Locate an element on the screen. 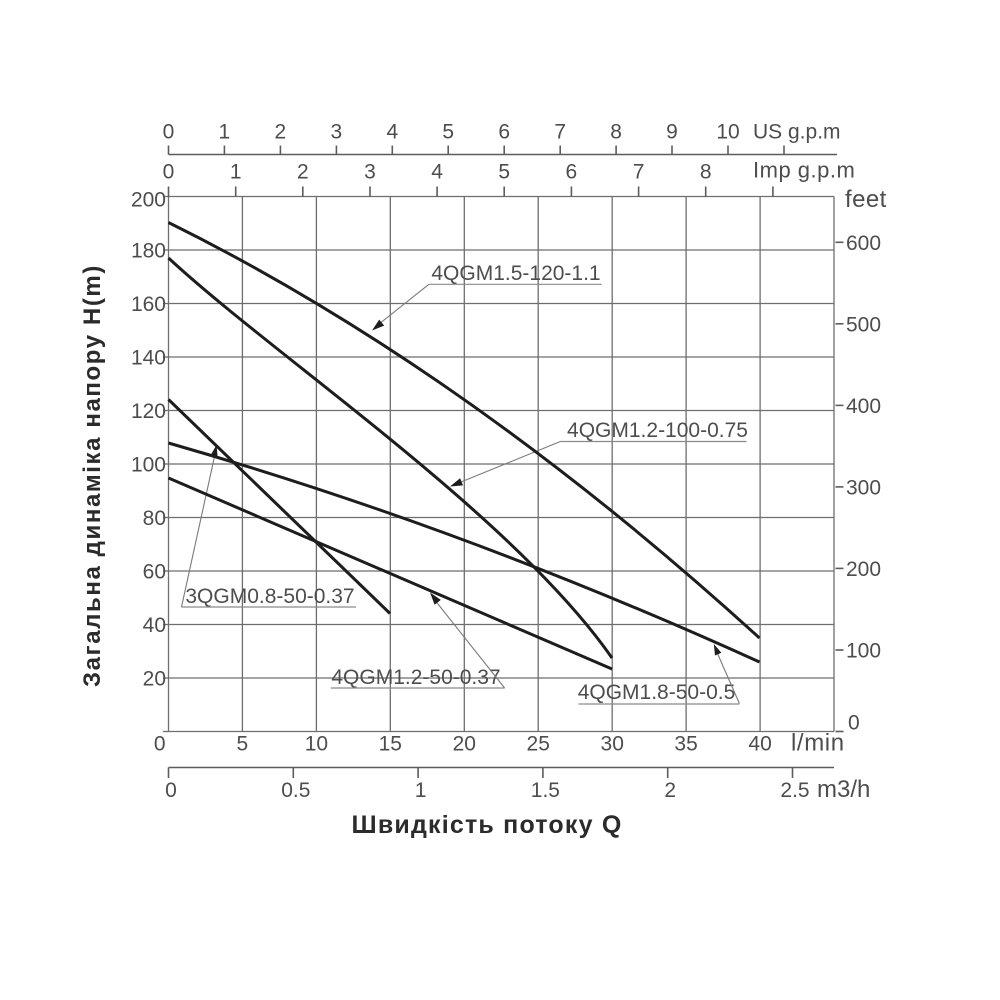 The height and width of the screenshot is (1000, 1000). svg-text: US g.p.m is located at coordinates (797, 132).